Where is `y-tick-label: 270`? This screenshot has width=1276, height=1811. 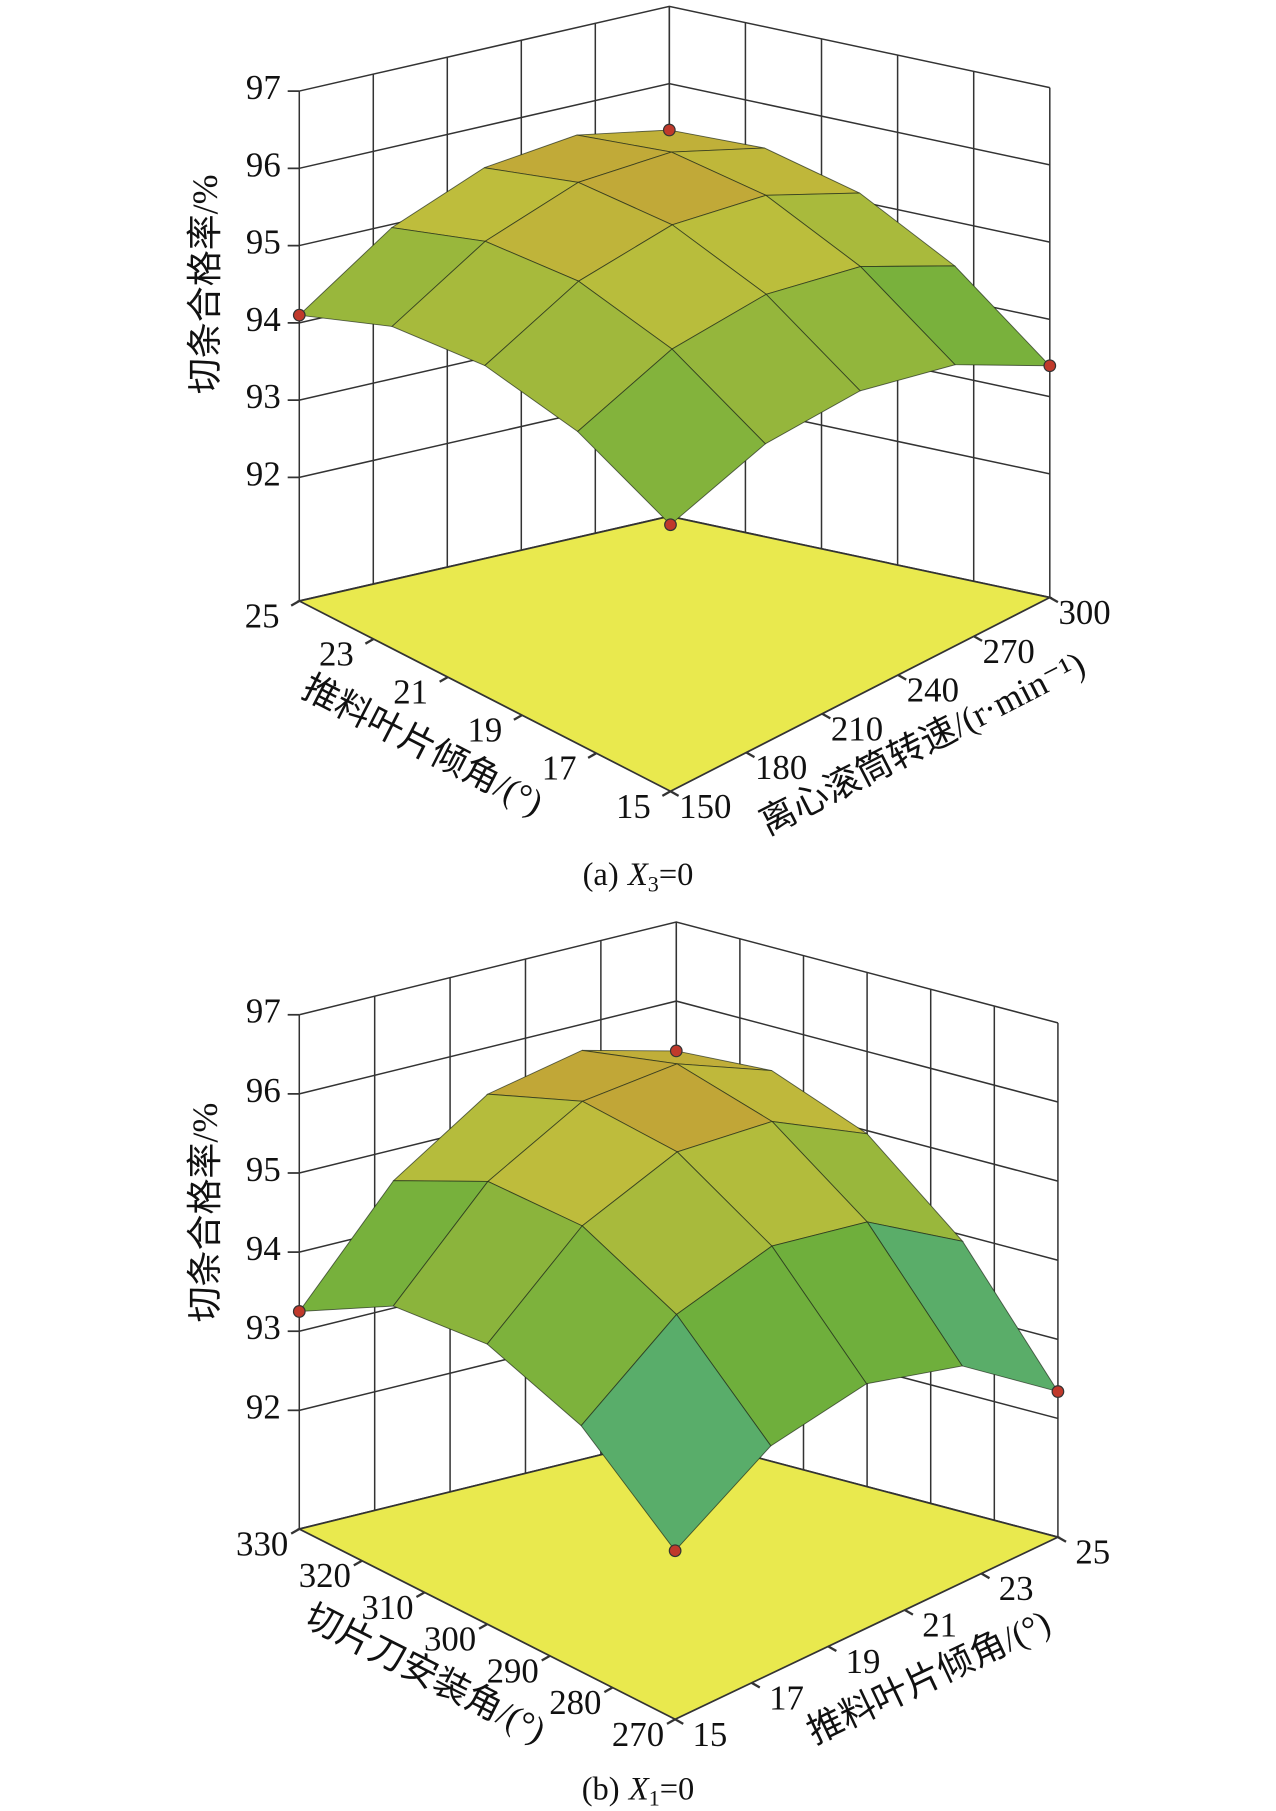
y-tick-label: 270 is located at coordinates (1009, 651).